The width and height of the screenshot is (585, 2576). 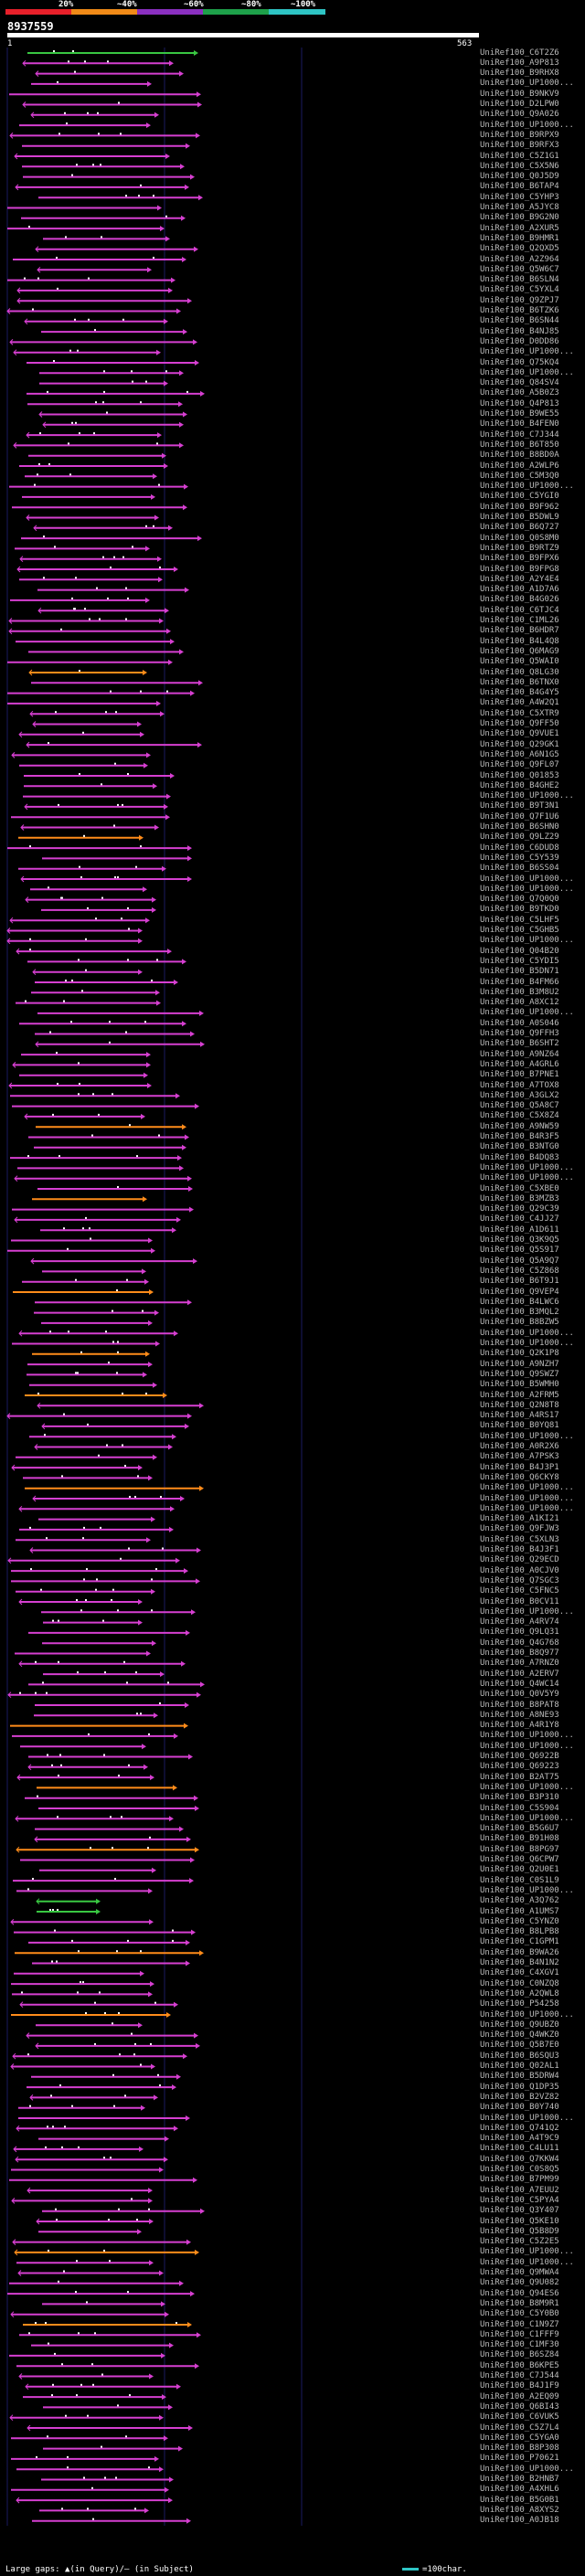 What do you see at coordinates (519, 2272) in the screenshot?
I see `hit-label-link: UniRef100_Q9MWA4` at bounding box center [519, 2272].